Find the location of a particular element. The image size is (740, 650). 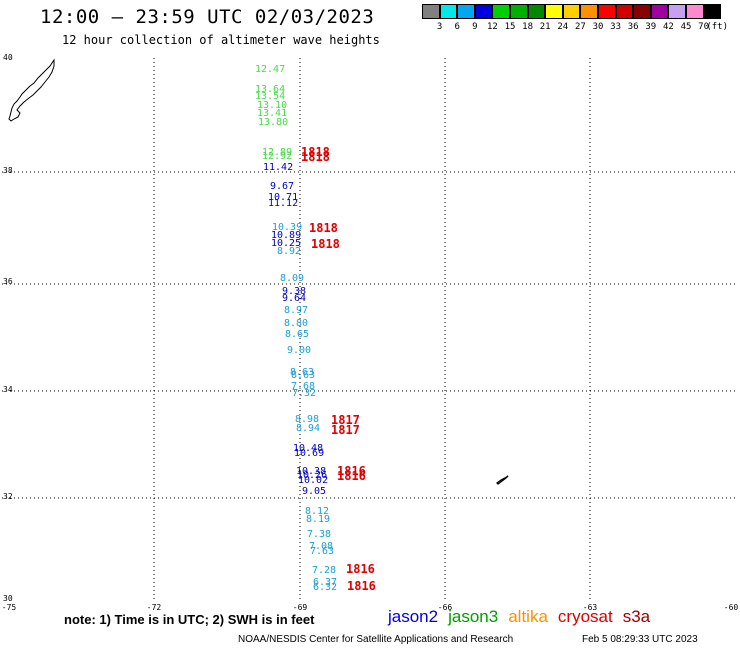

colorbar-label: 12 is located at coordinates (492, 27).